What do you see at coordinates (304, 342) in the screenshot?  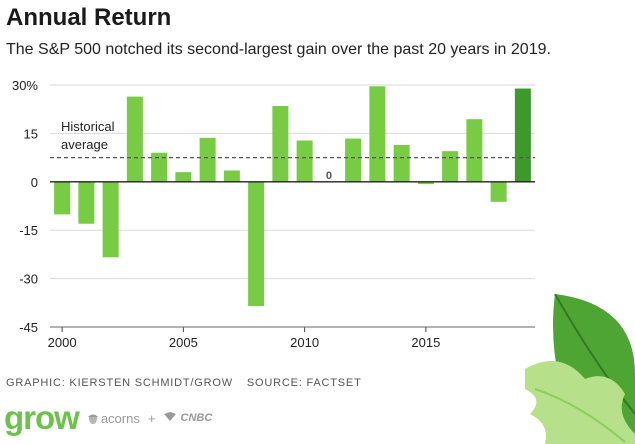 I see `x-tick-label: 2010` at bounding box center [304, 342].